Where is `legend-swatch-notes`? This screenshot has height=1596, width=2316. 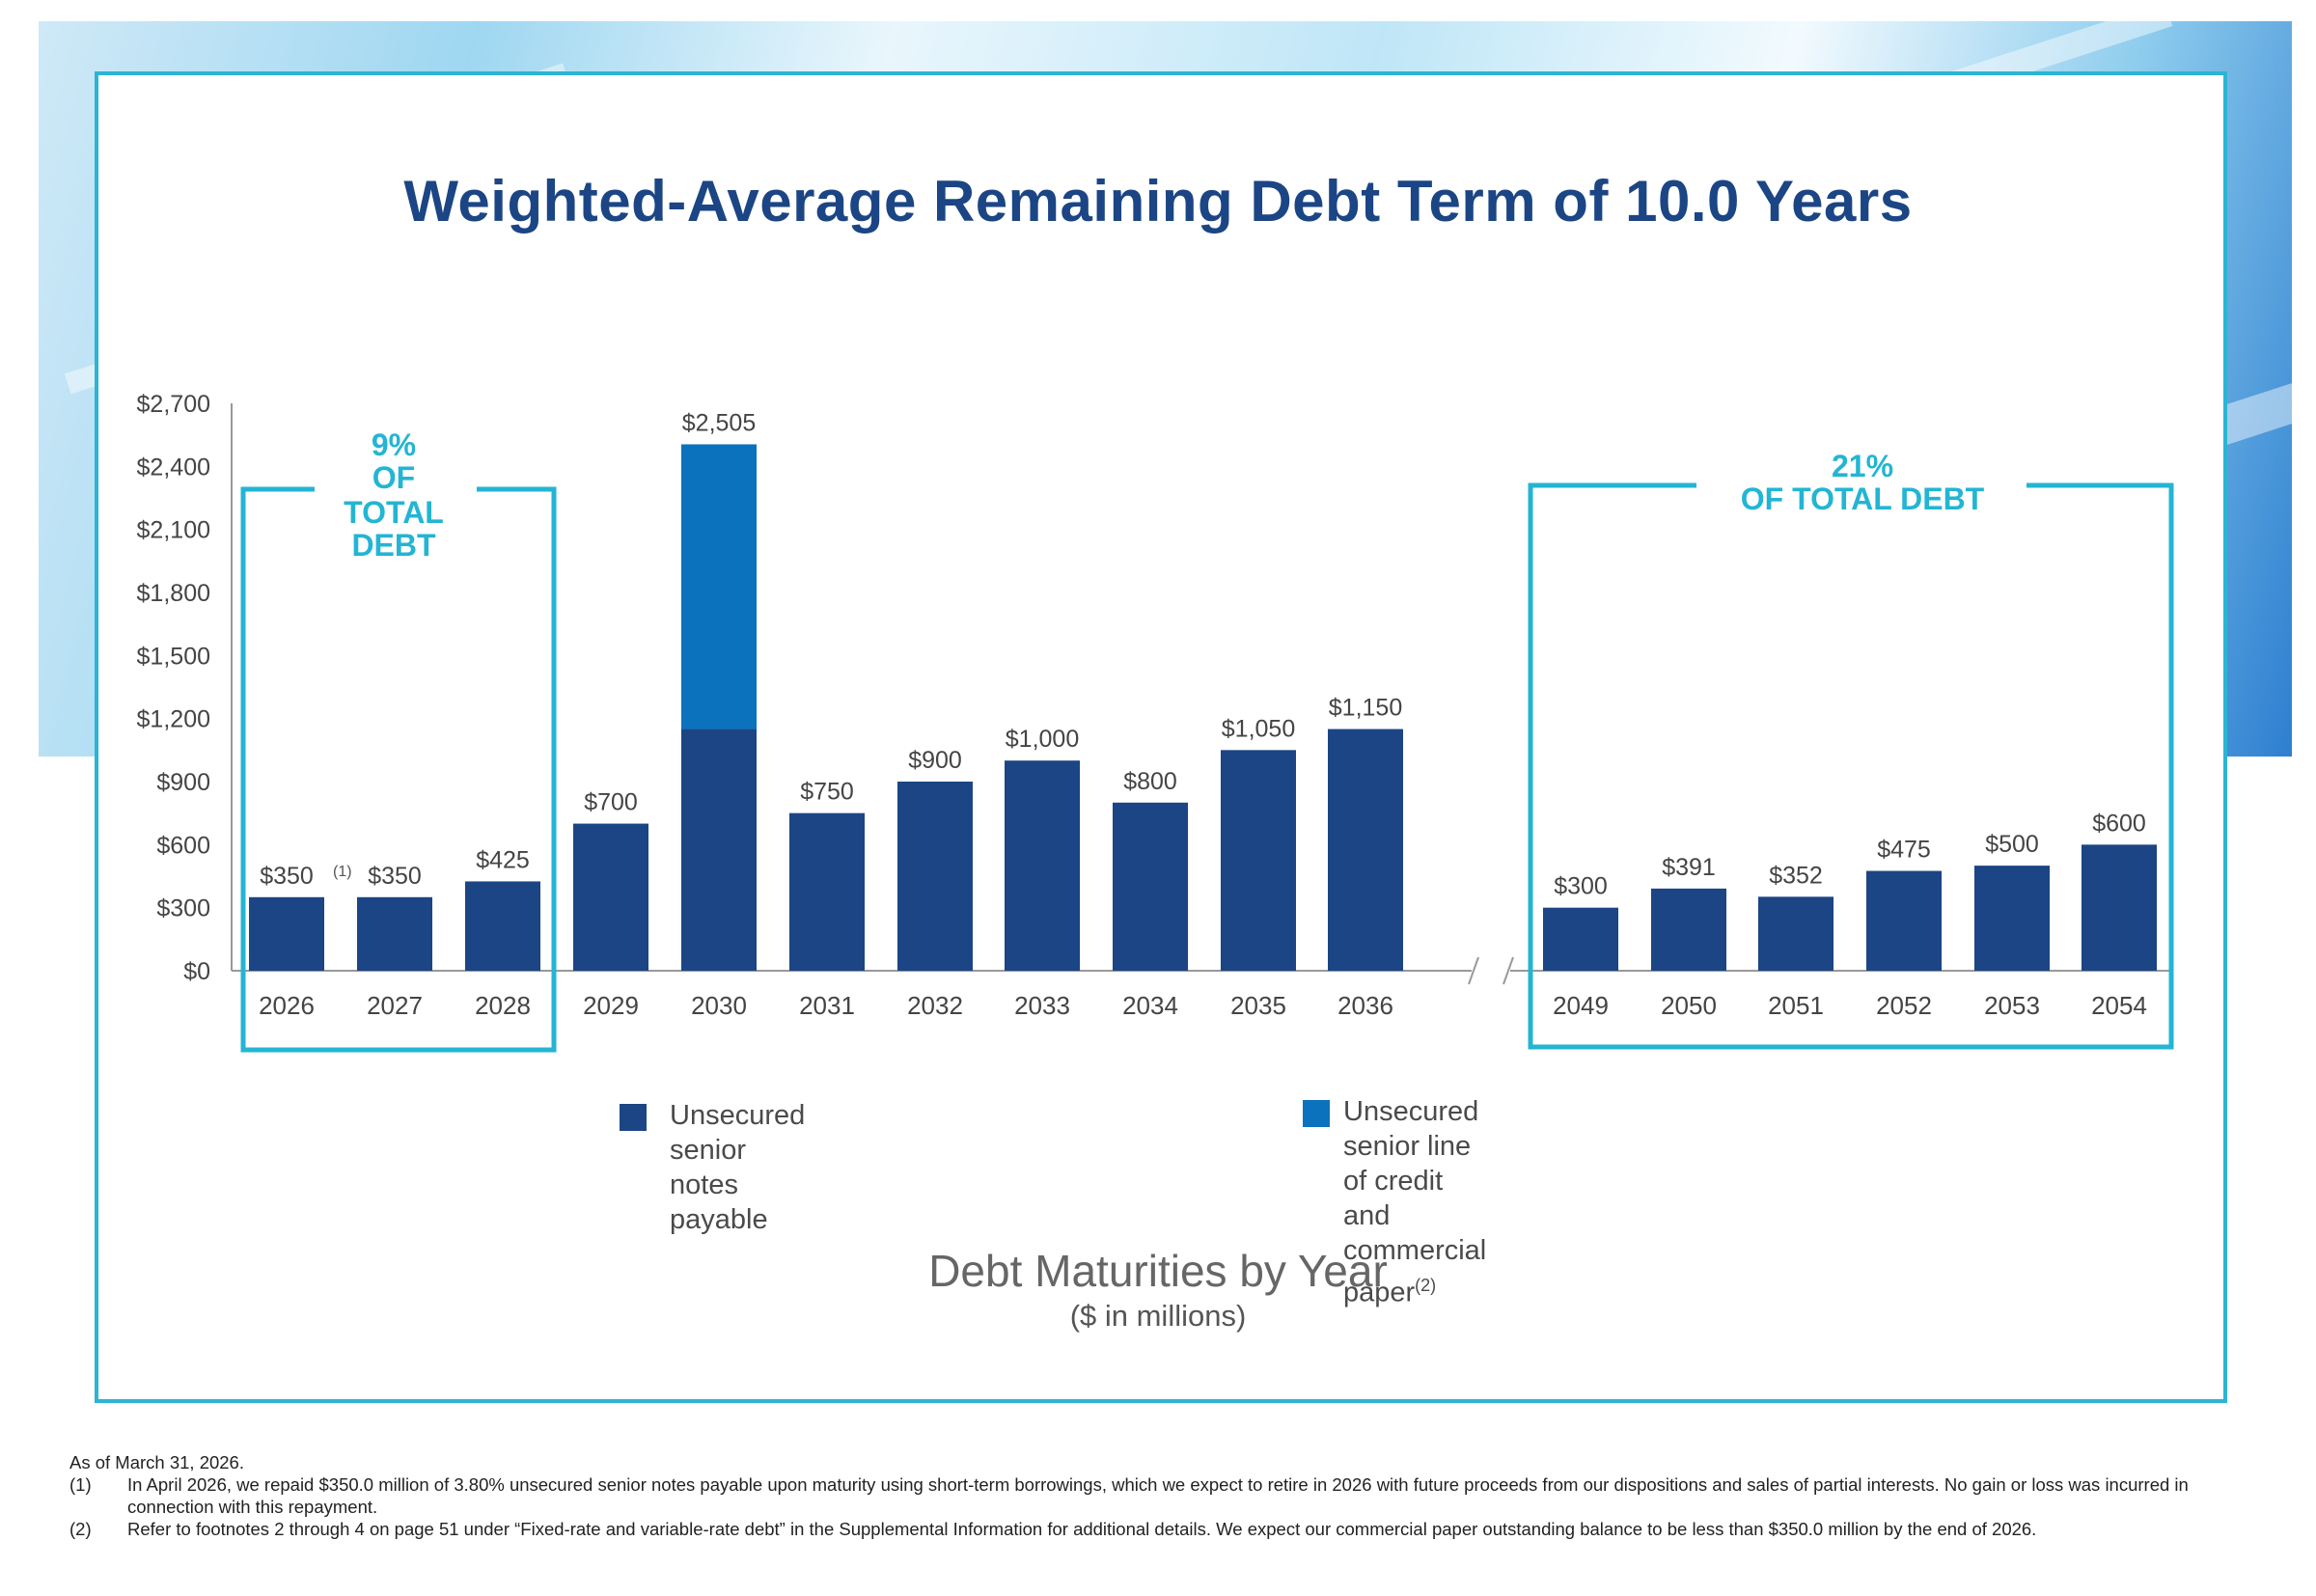
legend-swatch-notes is located at coordinates (633, 1117).